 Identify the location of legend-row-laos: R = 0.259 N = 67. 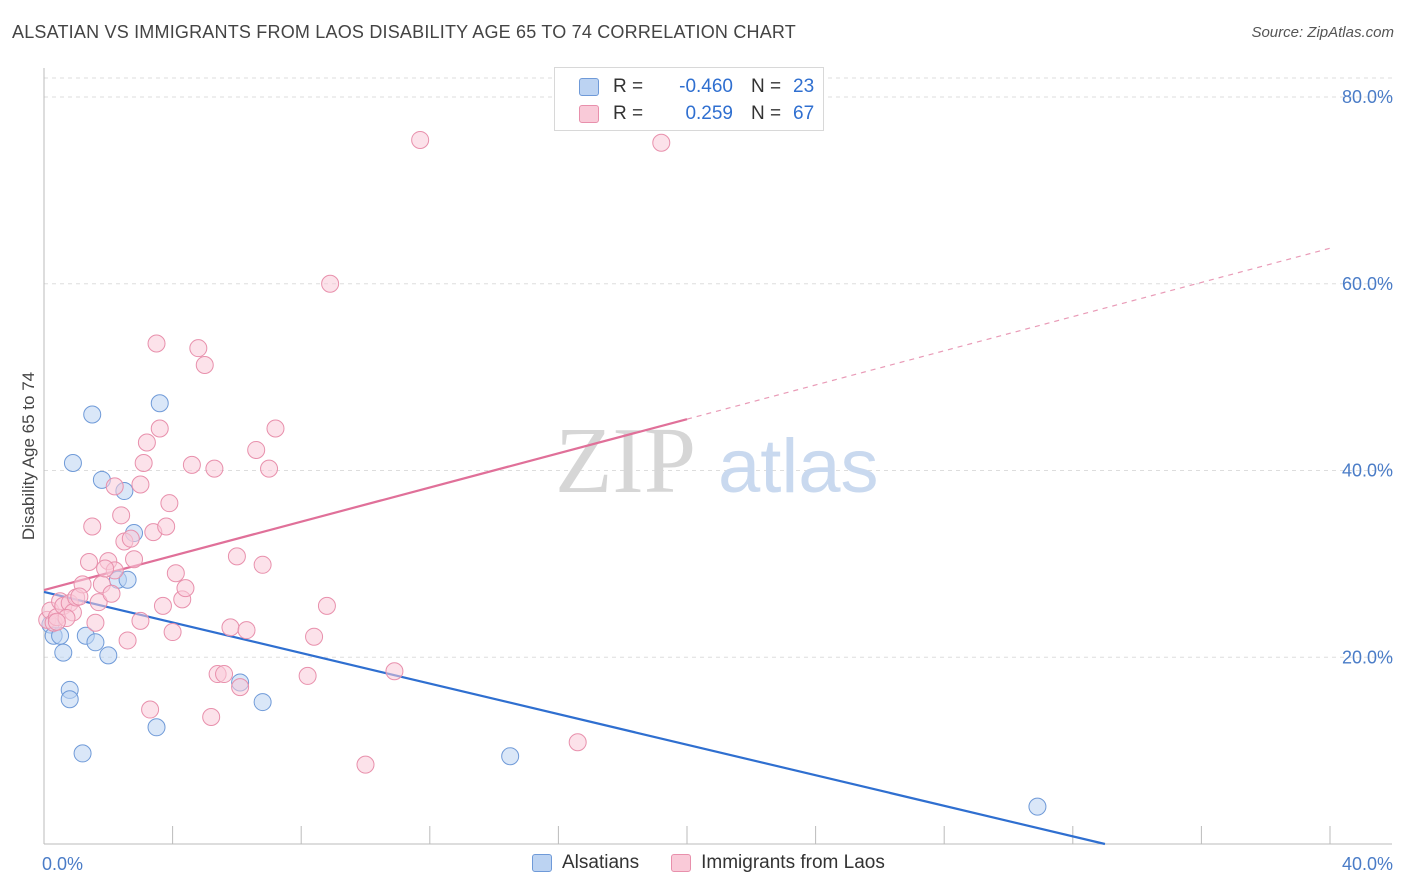
(696, 114).